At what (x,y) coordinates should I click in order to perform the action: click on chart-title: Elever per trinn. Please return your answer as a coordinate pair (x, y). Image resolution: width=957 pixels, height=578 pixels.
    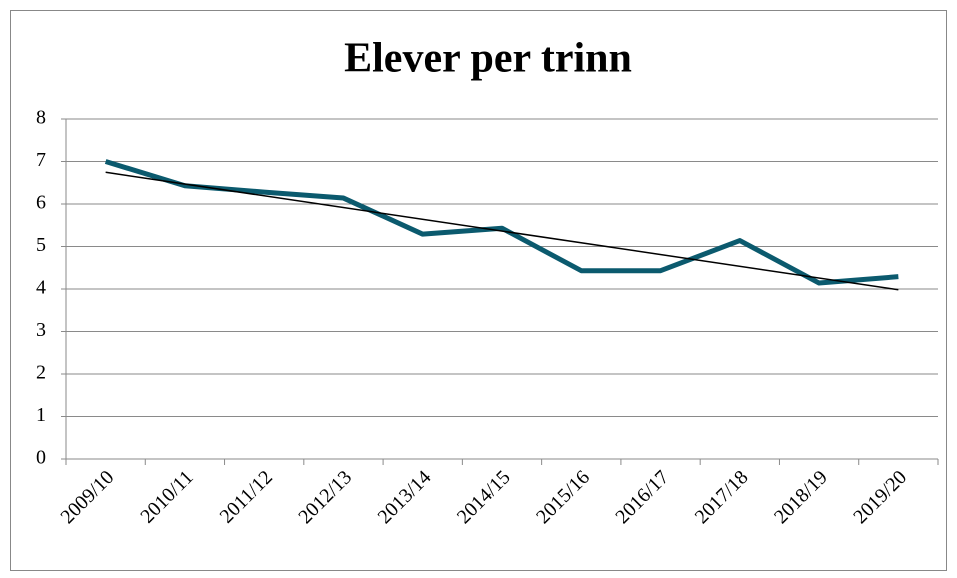
    Looking at the image, I should click on (488, 59).